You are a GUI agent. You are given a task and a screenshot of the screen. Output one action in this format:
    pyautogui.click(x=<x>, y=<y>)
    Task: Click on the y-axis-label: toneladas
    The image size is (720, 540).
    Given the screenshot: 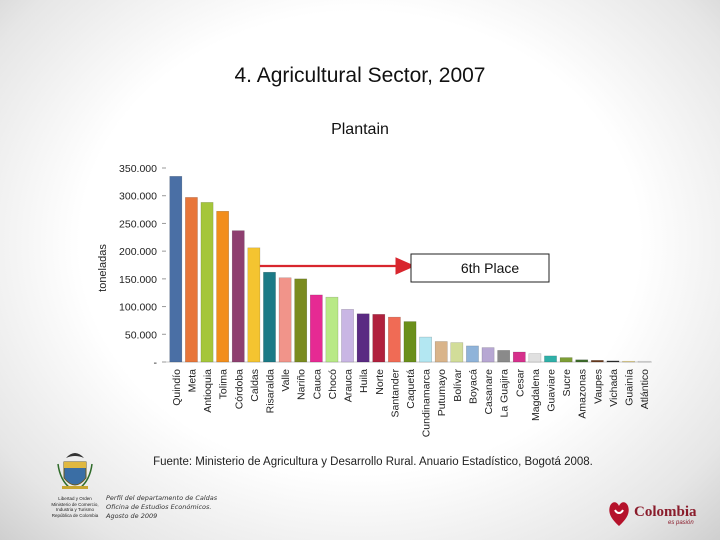 What is the action you would take?
    pyautogui.click(x=103, y=268)
    